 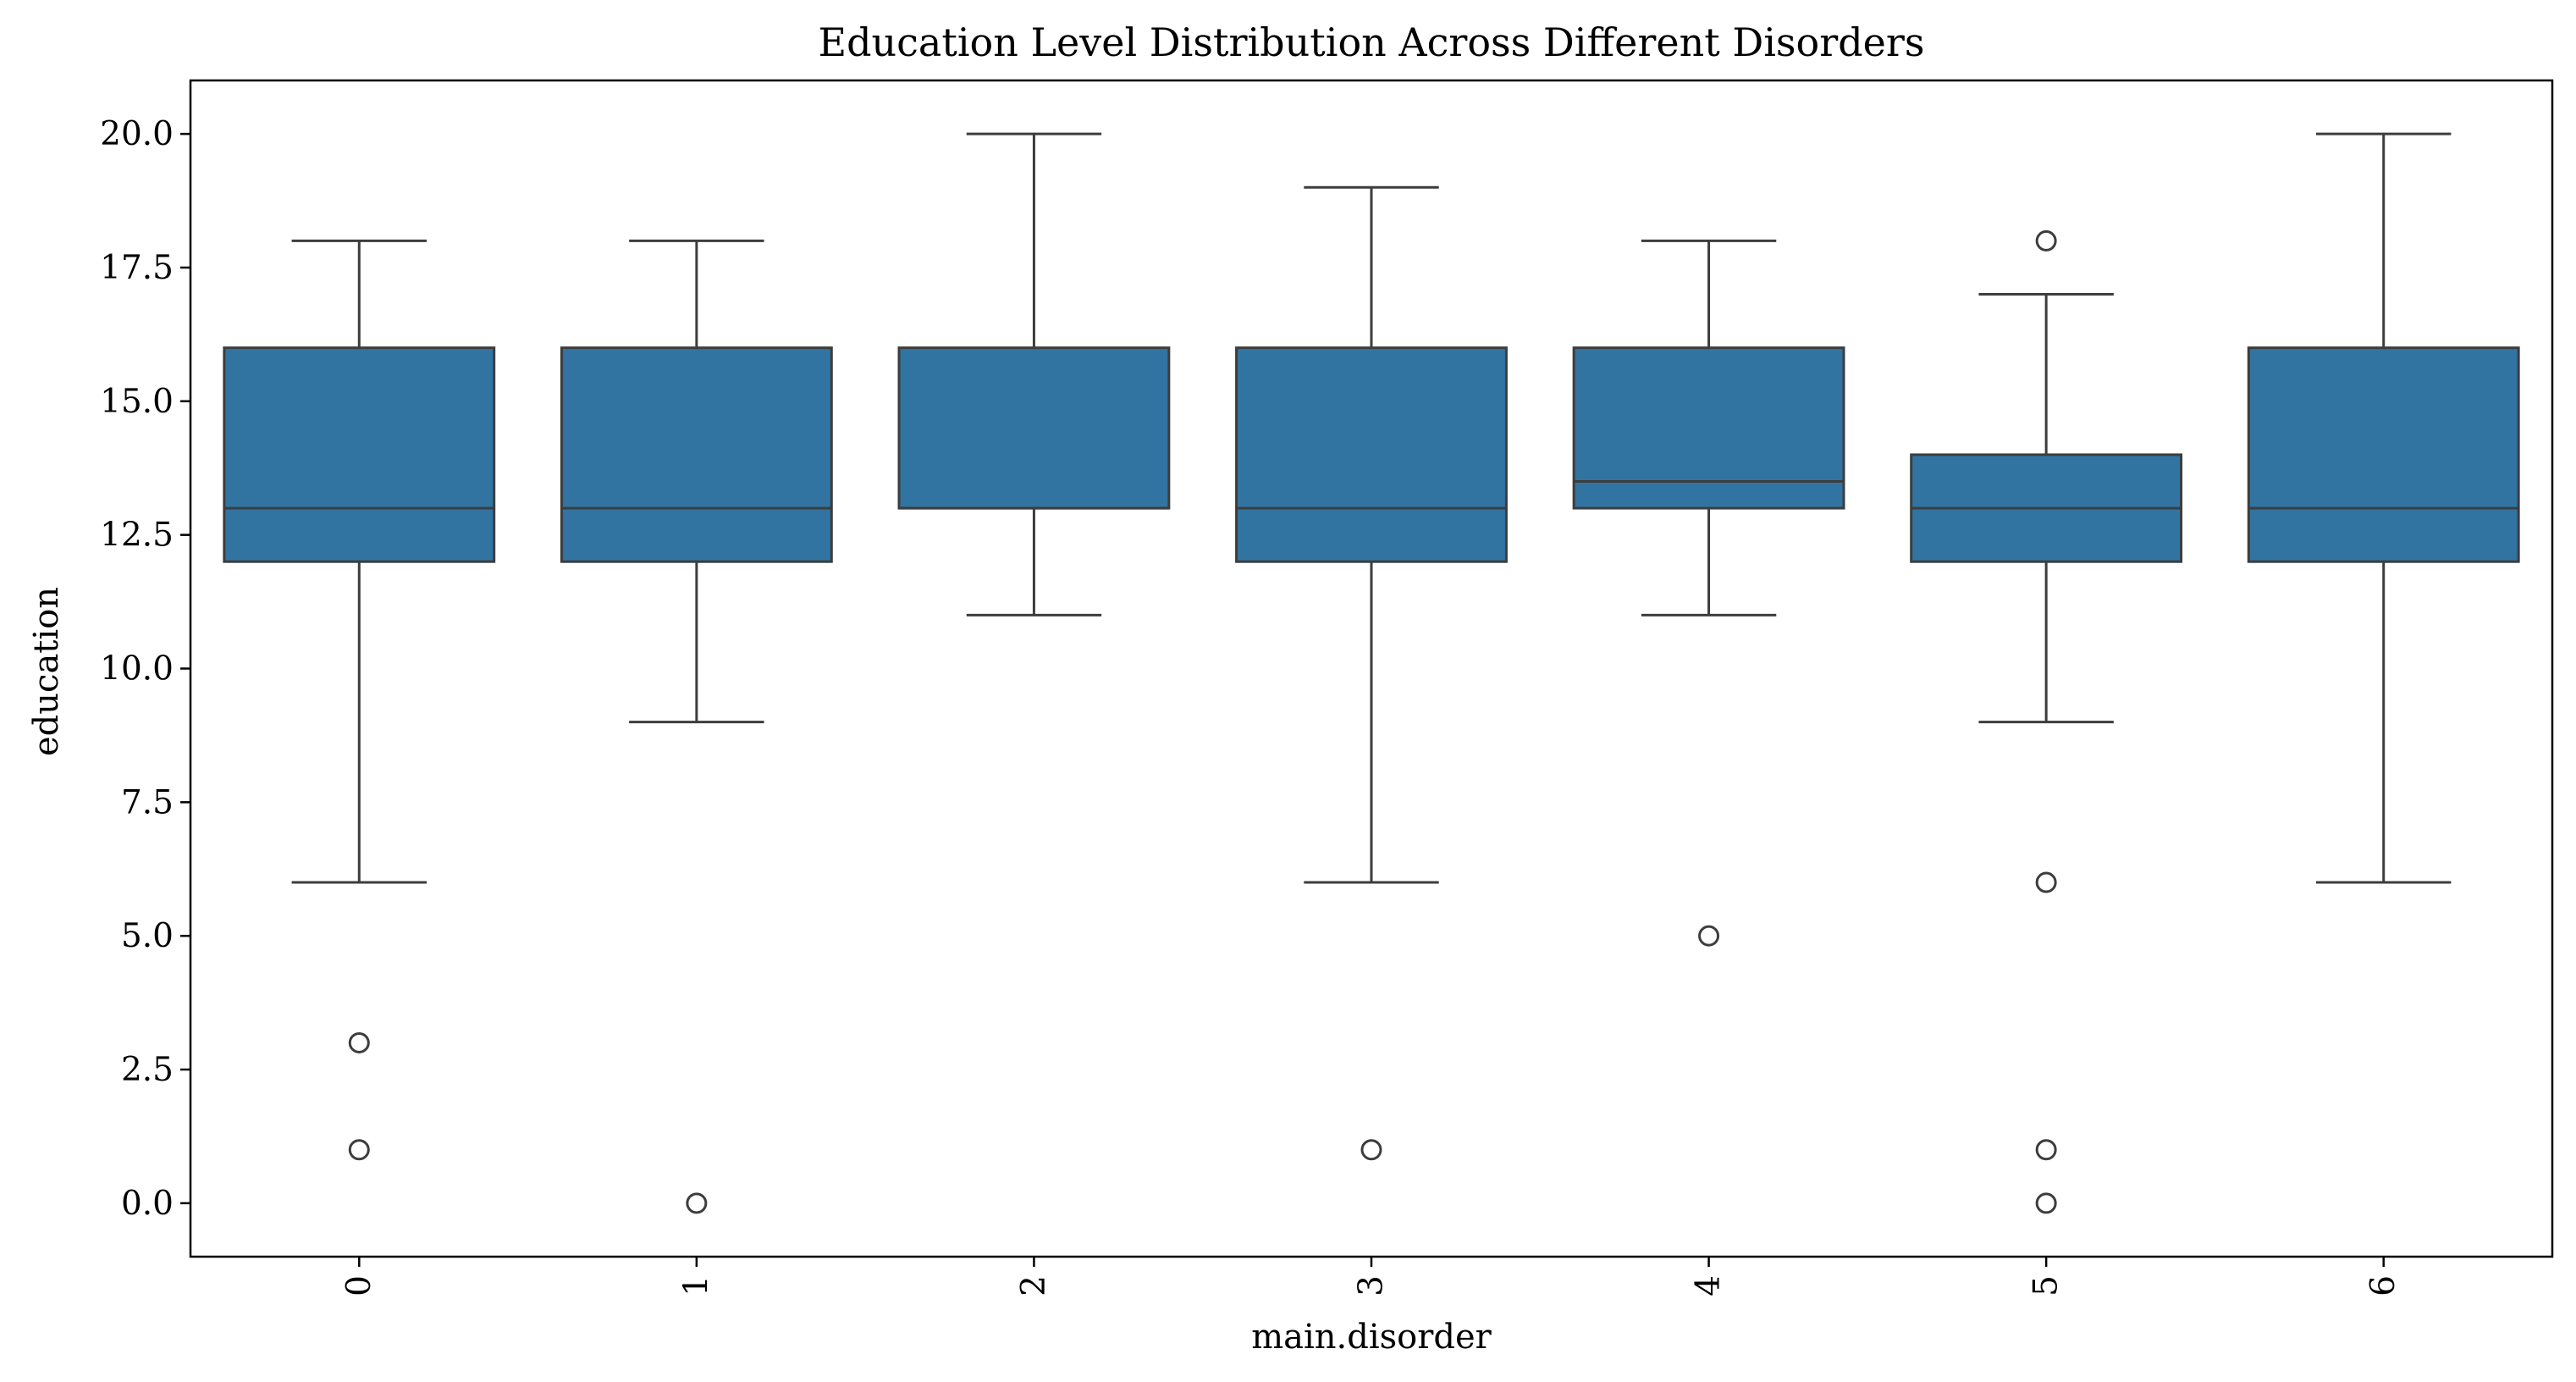 I want to click on x-tick-label: 0, so click(x=359, y=1285).